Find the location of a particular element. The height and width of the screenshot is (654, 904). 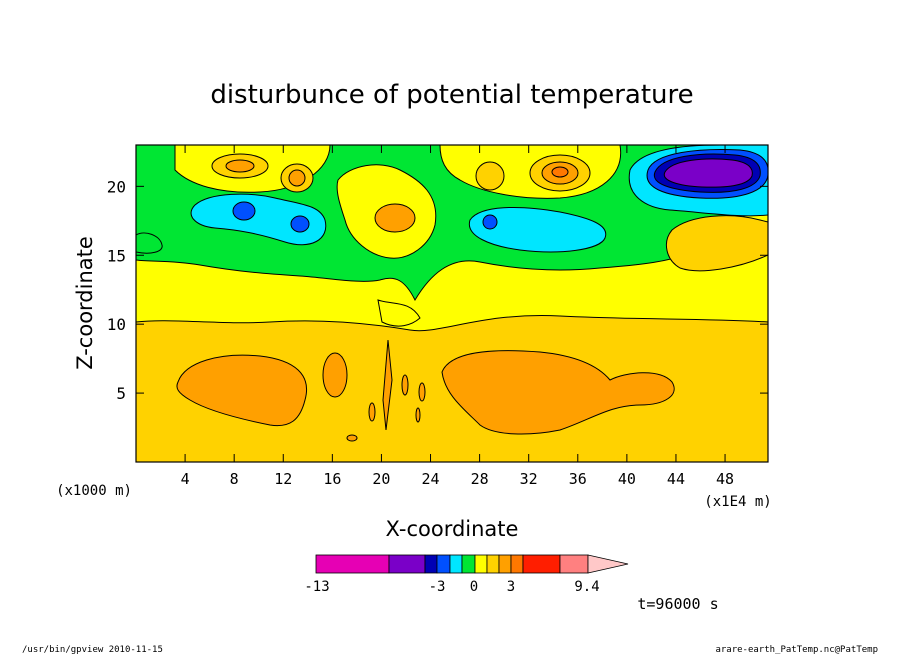

colorbar is located at coordinates (472, 564).